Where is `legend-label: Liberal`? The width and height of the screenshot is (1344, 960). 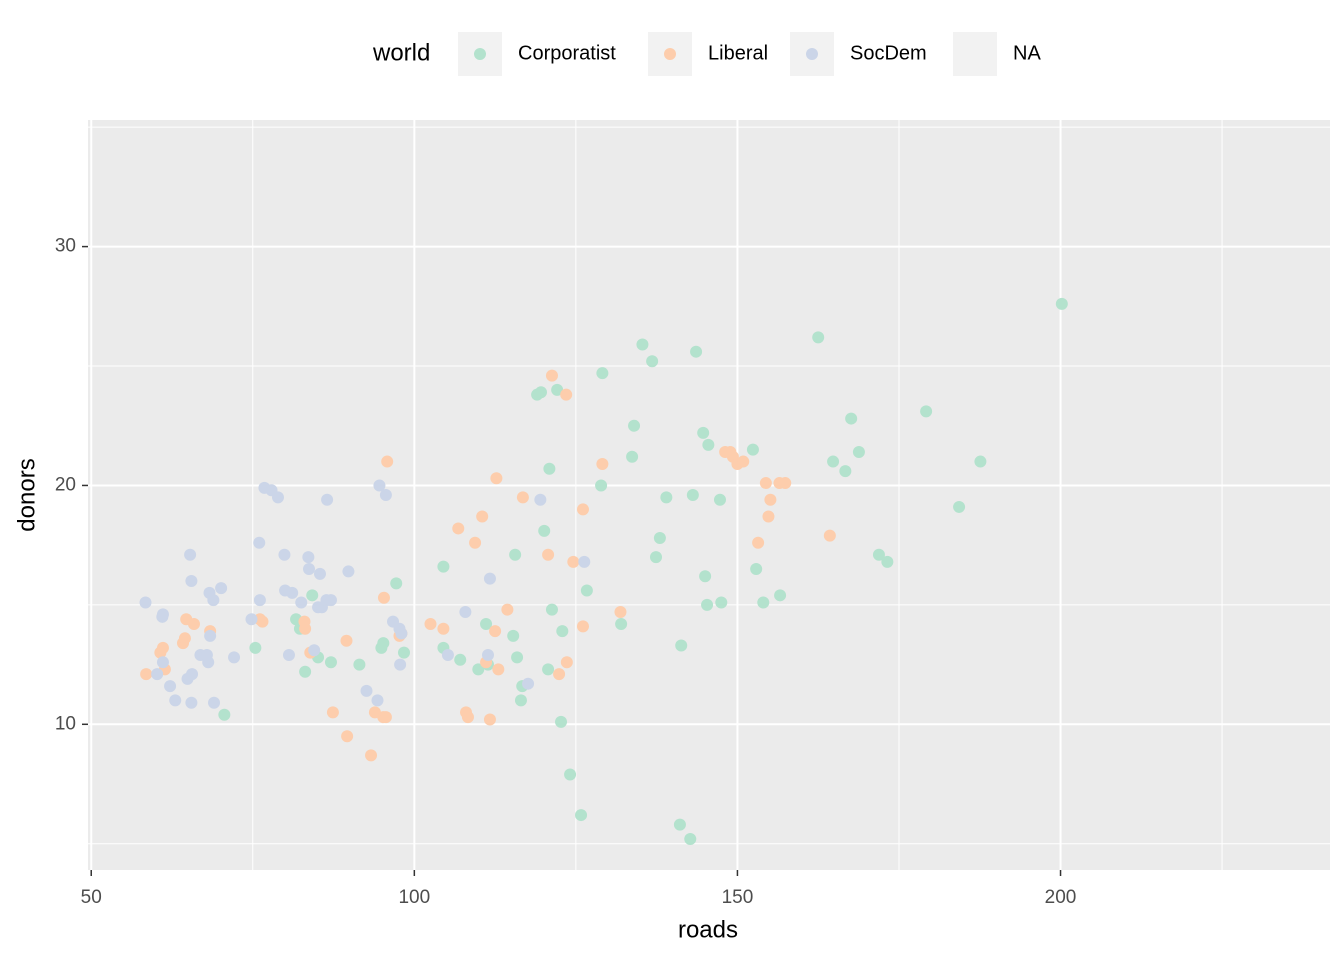
legend-label: Liberal is located at coordinates (738, 53).